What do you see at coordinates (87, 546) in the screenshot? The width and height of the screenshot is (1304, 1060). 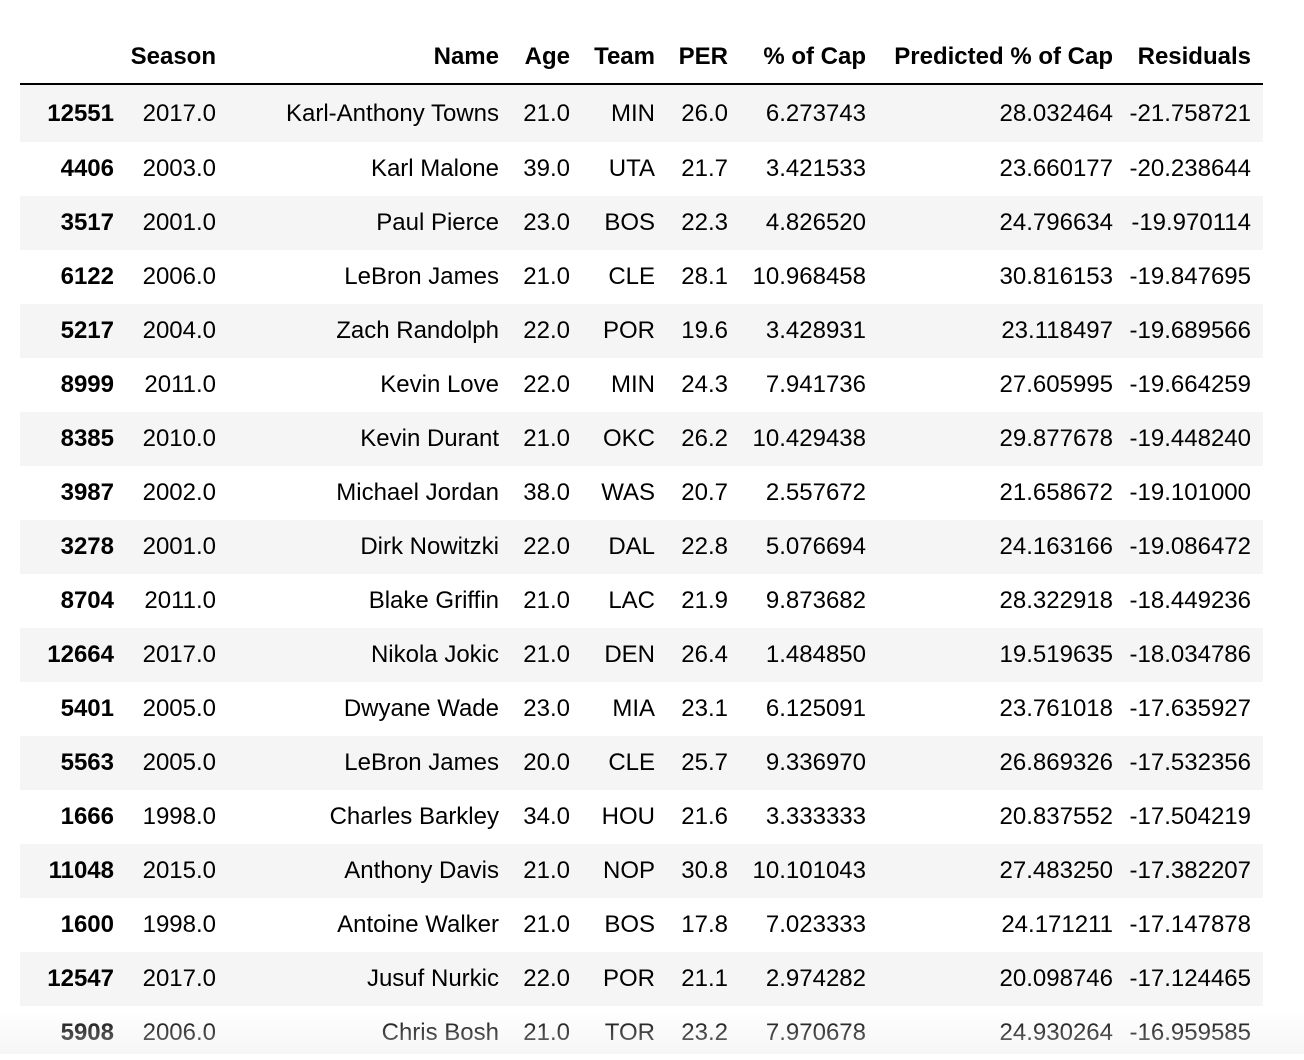 I see `row-index-cell: 3278` at bounding box center [87, 546].